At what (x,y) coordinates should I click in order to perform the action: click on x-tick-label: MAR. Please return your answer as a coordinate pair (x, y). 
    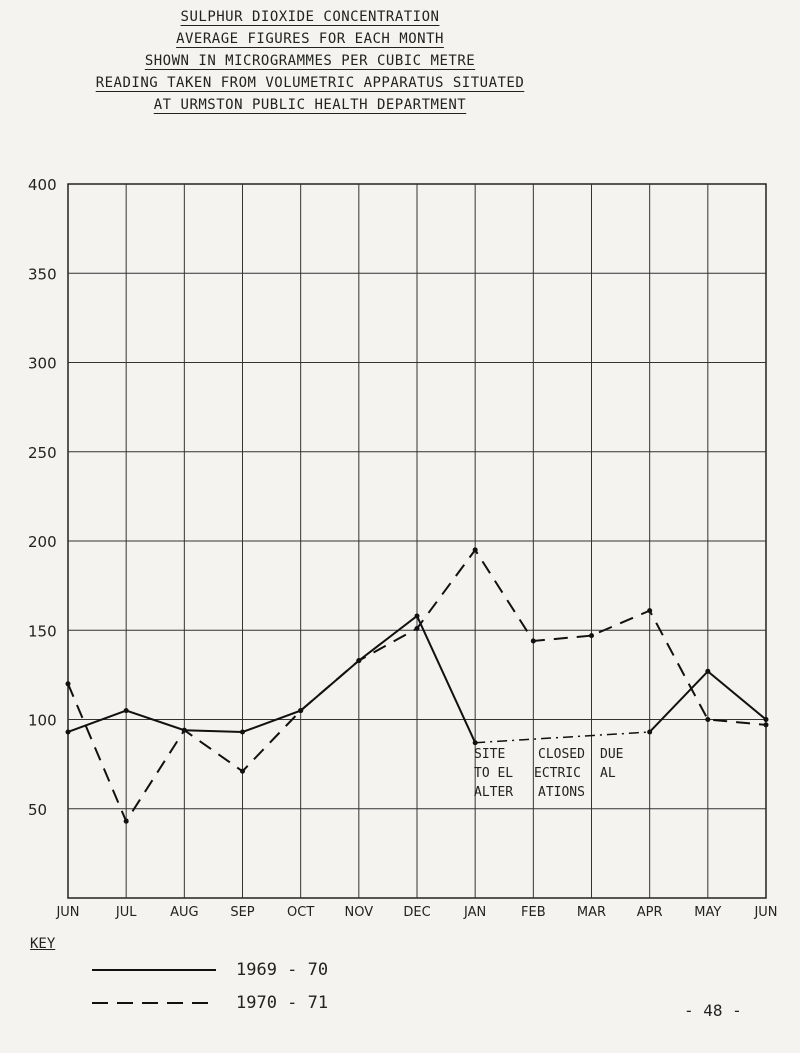
    Looking at the image, I should click on (591, 912).